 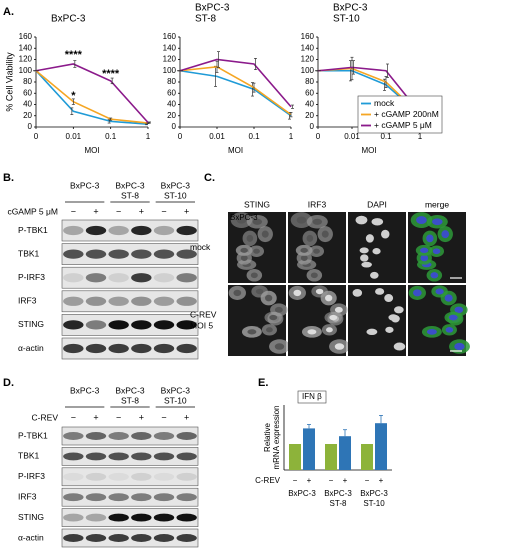 I want to click on legend-label: + cGAMP 5 μM, so click(x=403, y=125).